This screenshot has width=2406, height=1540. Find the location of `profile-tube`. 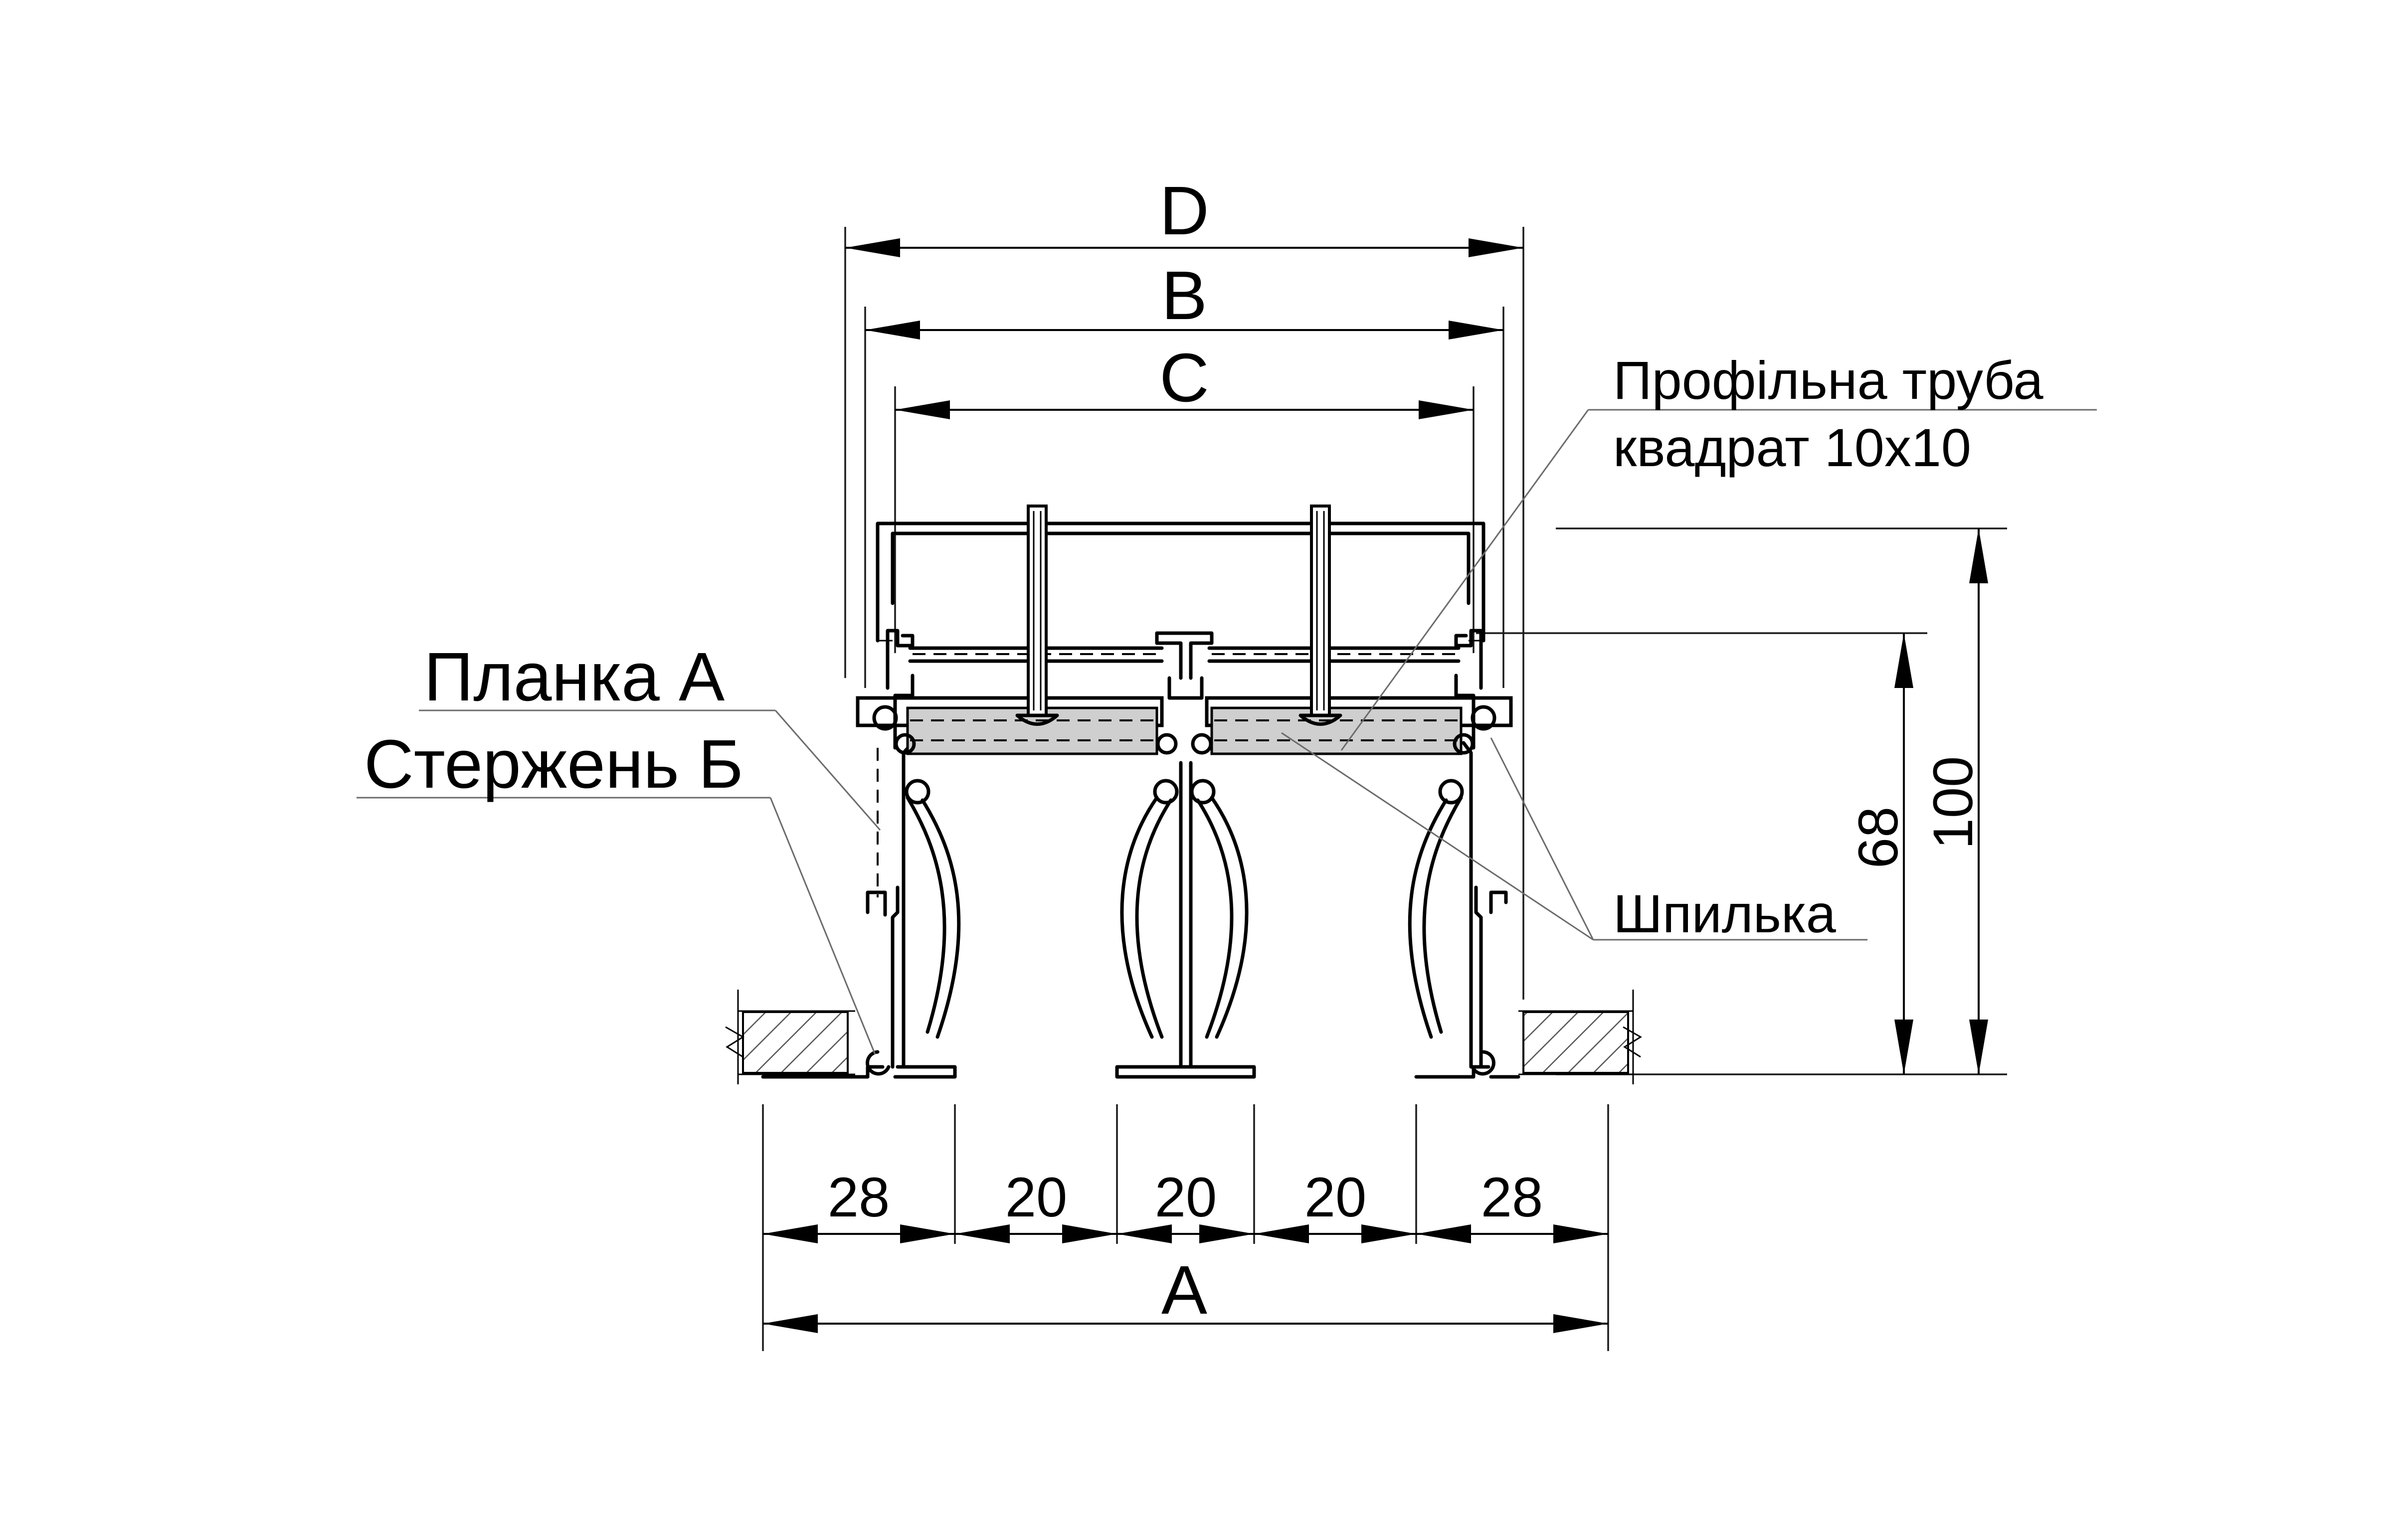

profile-tube is located at coordinates (1185, 730).